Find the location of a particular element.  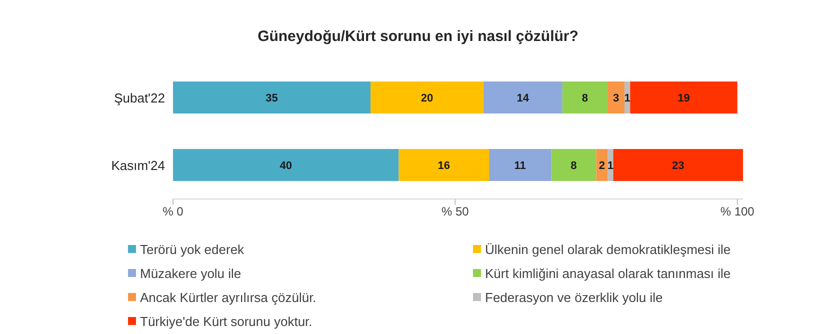

legend-label: Türkiye'de Kürt sorunu yoktur. is located at coordinates (226, 321).